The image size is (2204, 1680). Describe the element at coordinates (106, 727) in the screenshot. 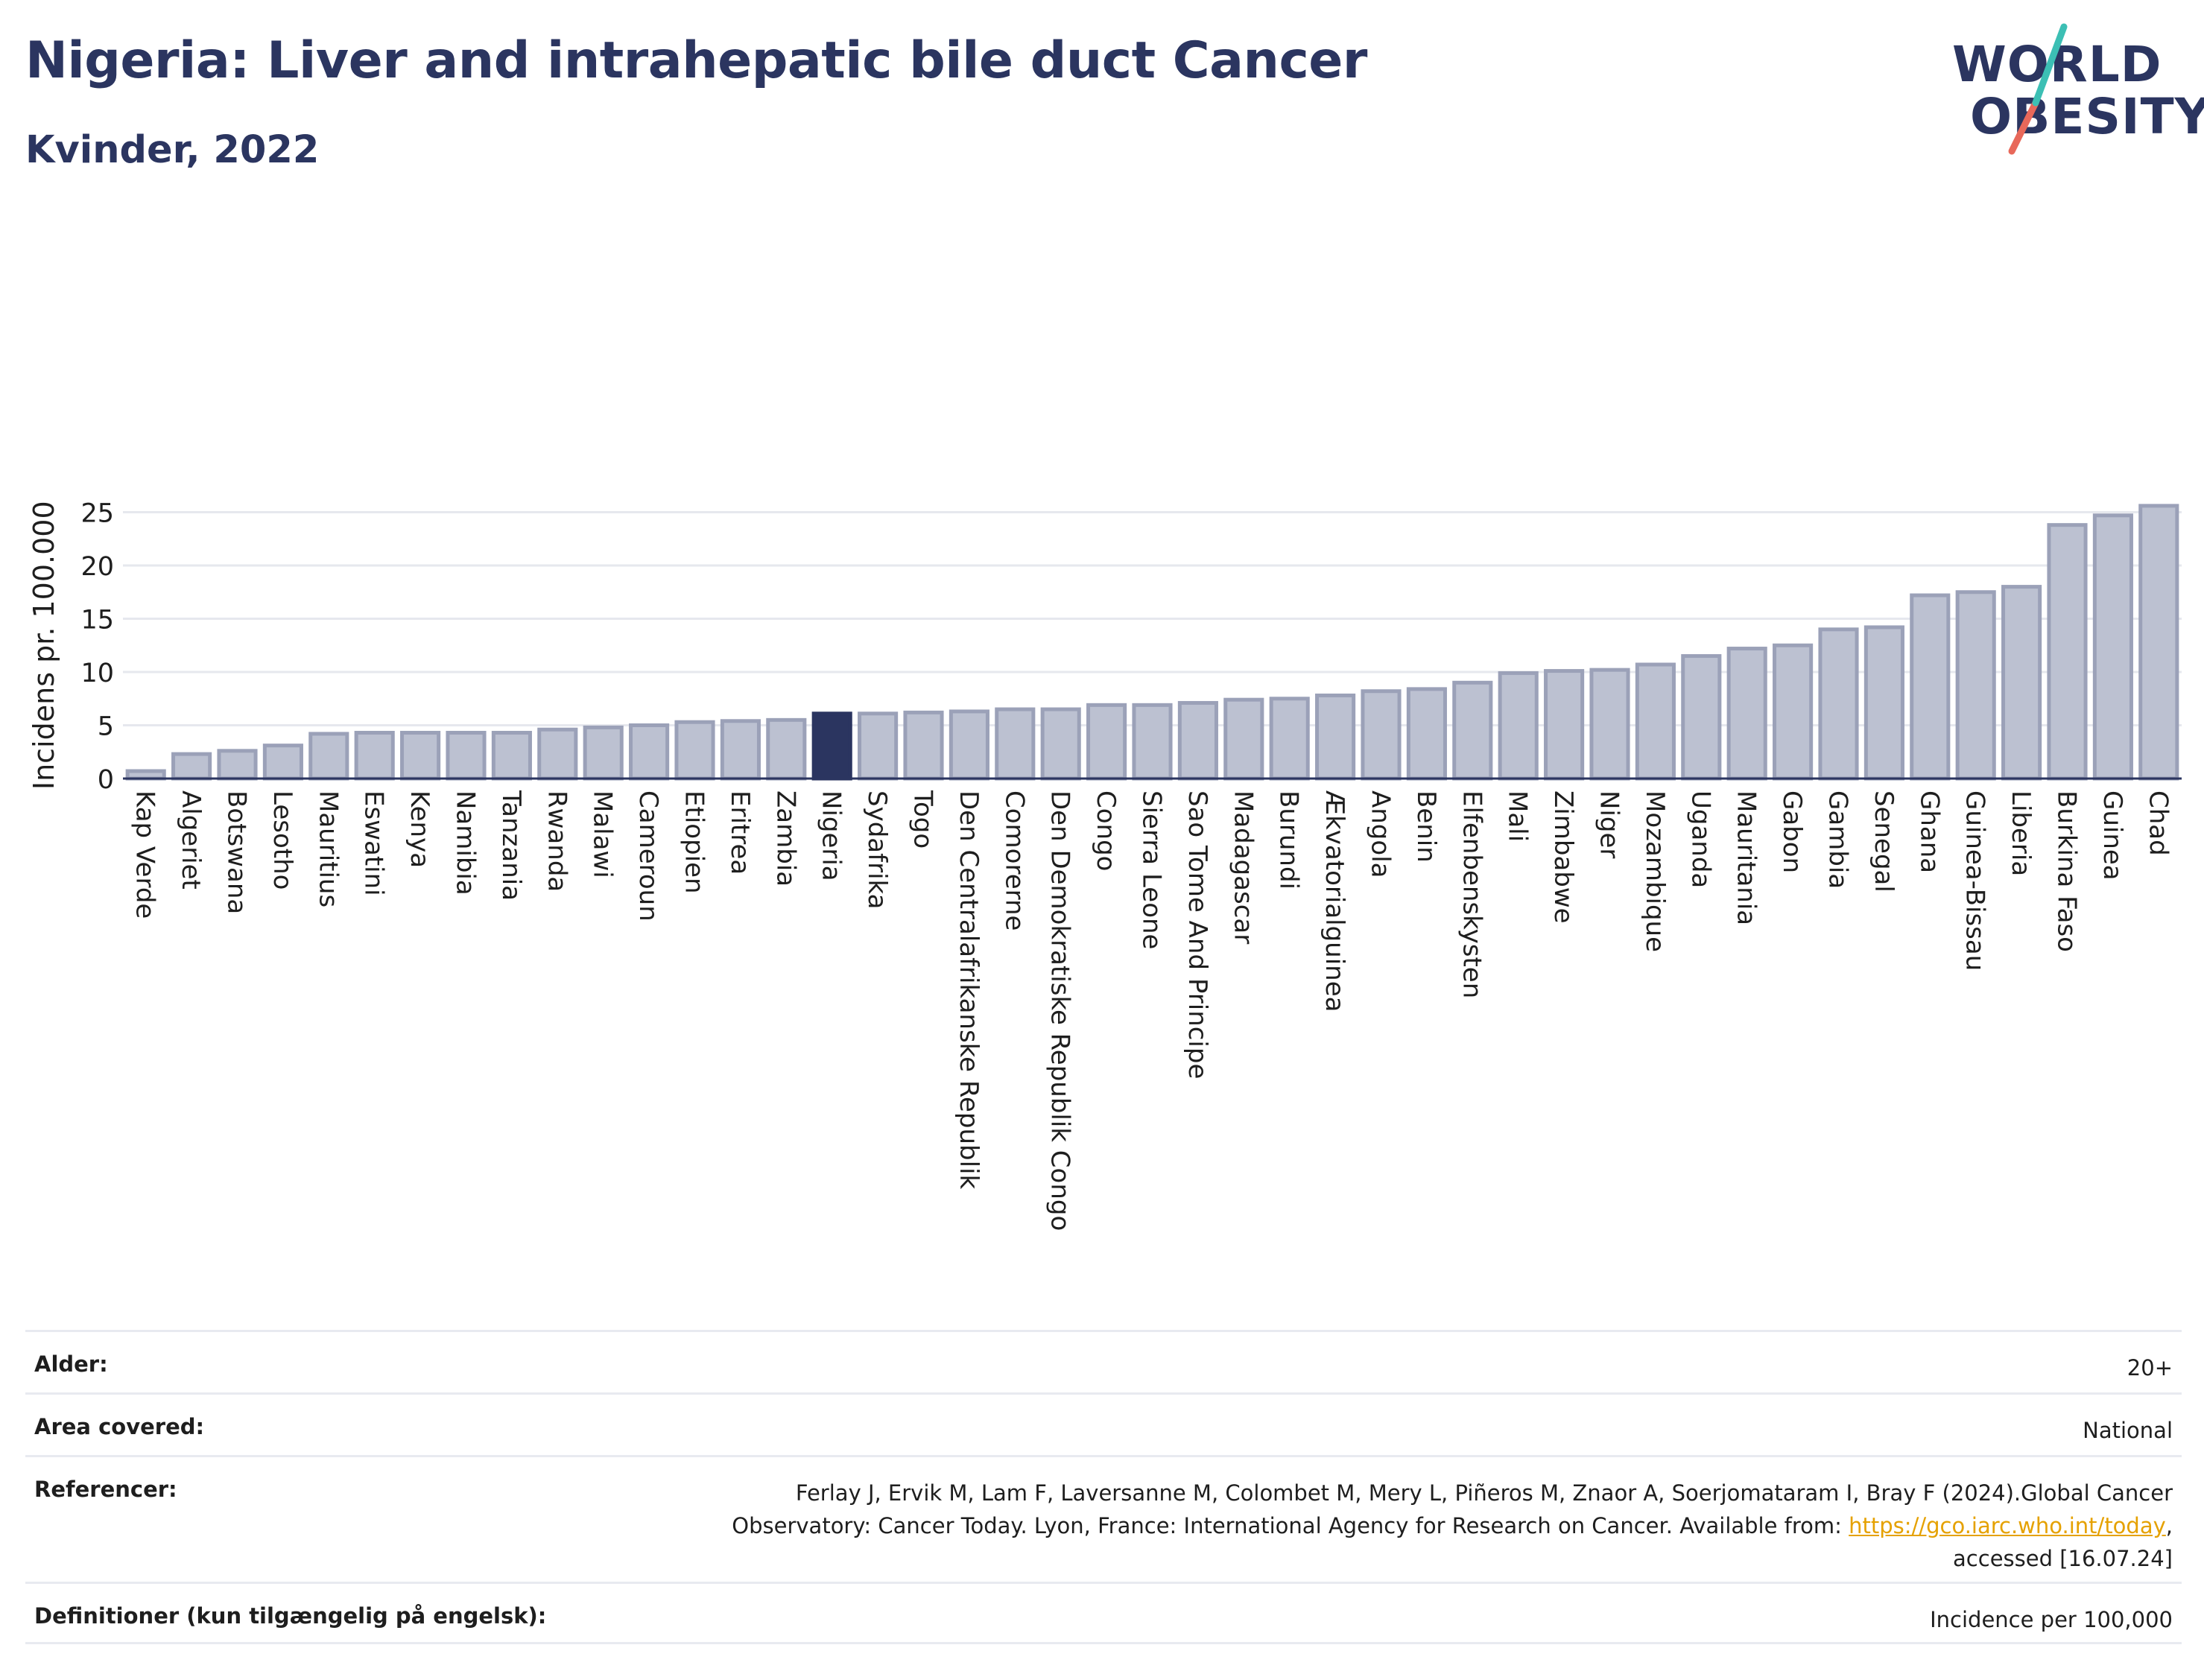

I see `y-tick-label: 5` at that location.